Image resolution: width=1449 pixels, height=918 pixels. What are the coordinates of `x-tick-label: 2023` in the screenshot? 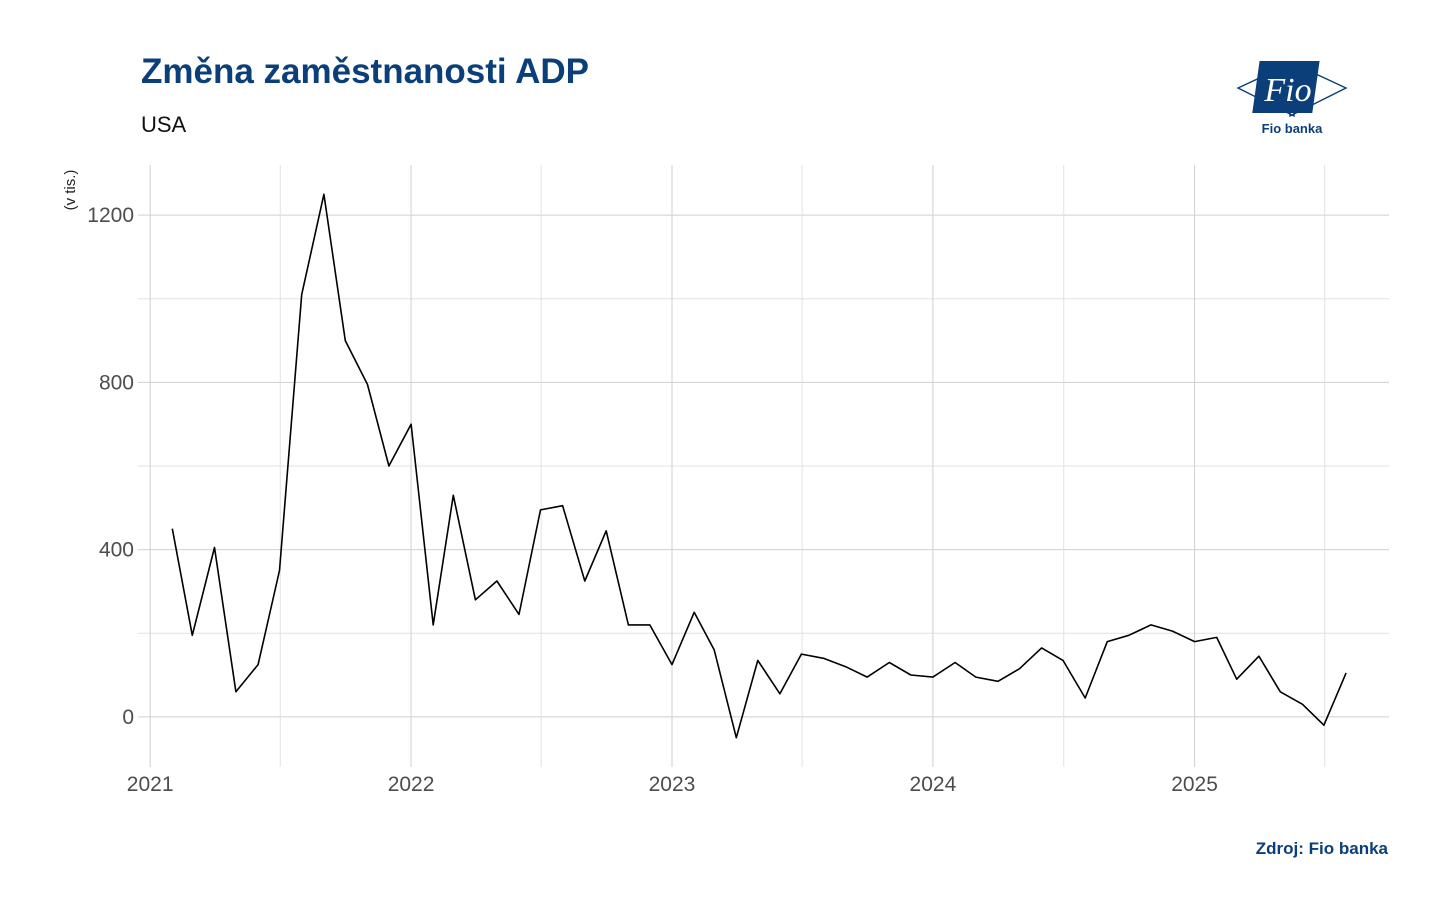 It's located at (672, 784).